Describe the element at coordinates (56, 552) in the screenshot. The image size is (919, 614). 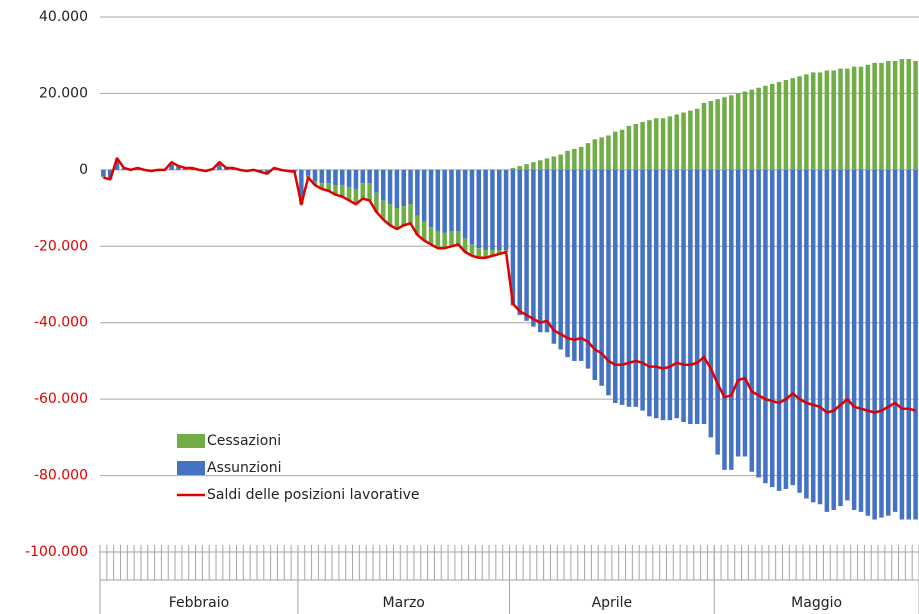
I see `y-tick-label: -100.000` at that location.